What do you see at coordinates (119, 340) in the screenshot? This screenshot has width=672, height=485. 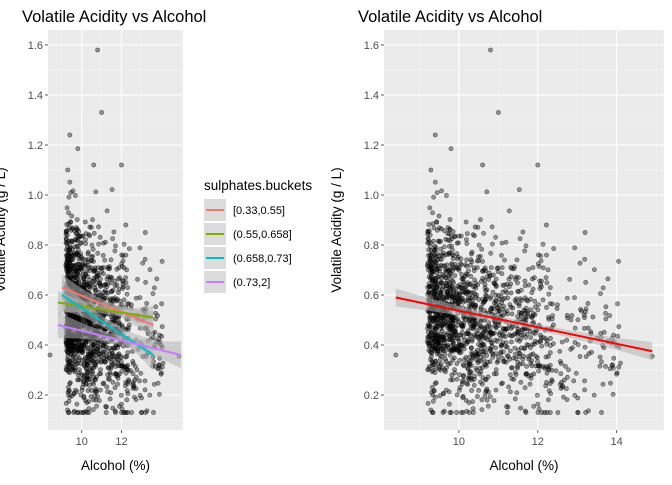 I see `trend-line` at bounding box center [119, 340].